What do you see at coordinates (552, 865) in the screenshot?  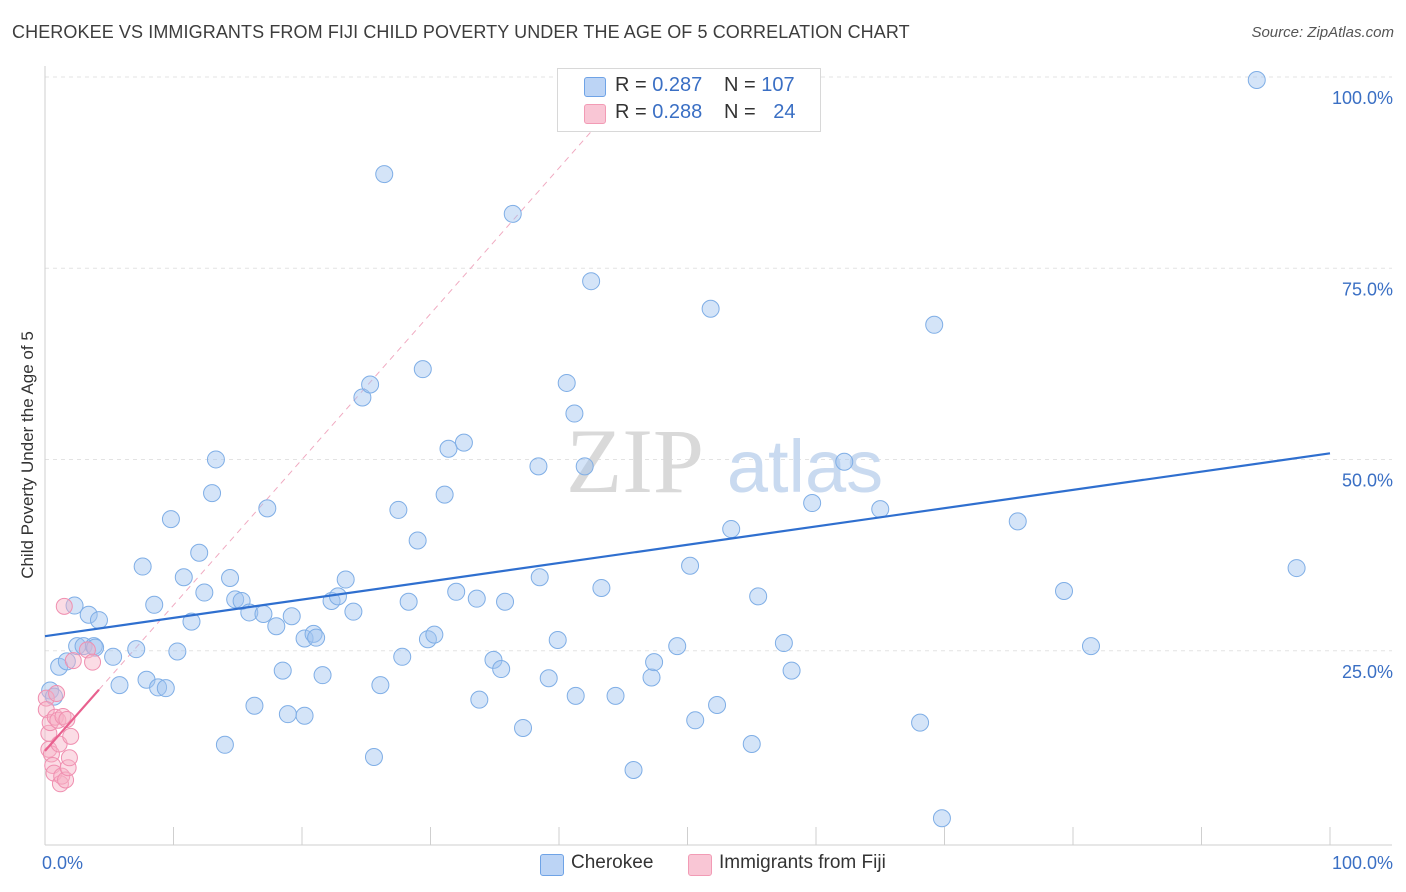 I see `cherokee-swatch` at bounding box center [552, 865].